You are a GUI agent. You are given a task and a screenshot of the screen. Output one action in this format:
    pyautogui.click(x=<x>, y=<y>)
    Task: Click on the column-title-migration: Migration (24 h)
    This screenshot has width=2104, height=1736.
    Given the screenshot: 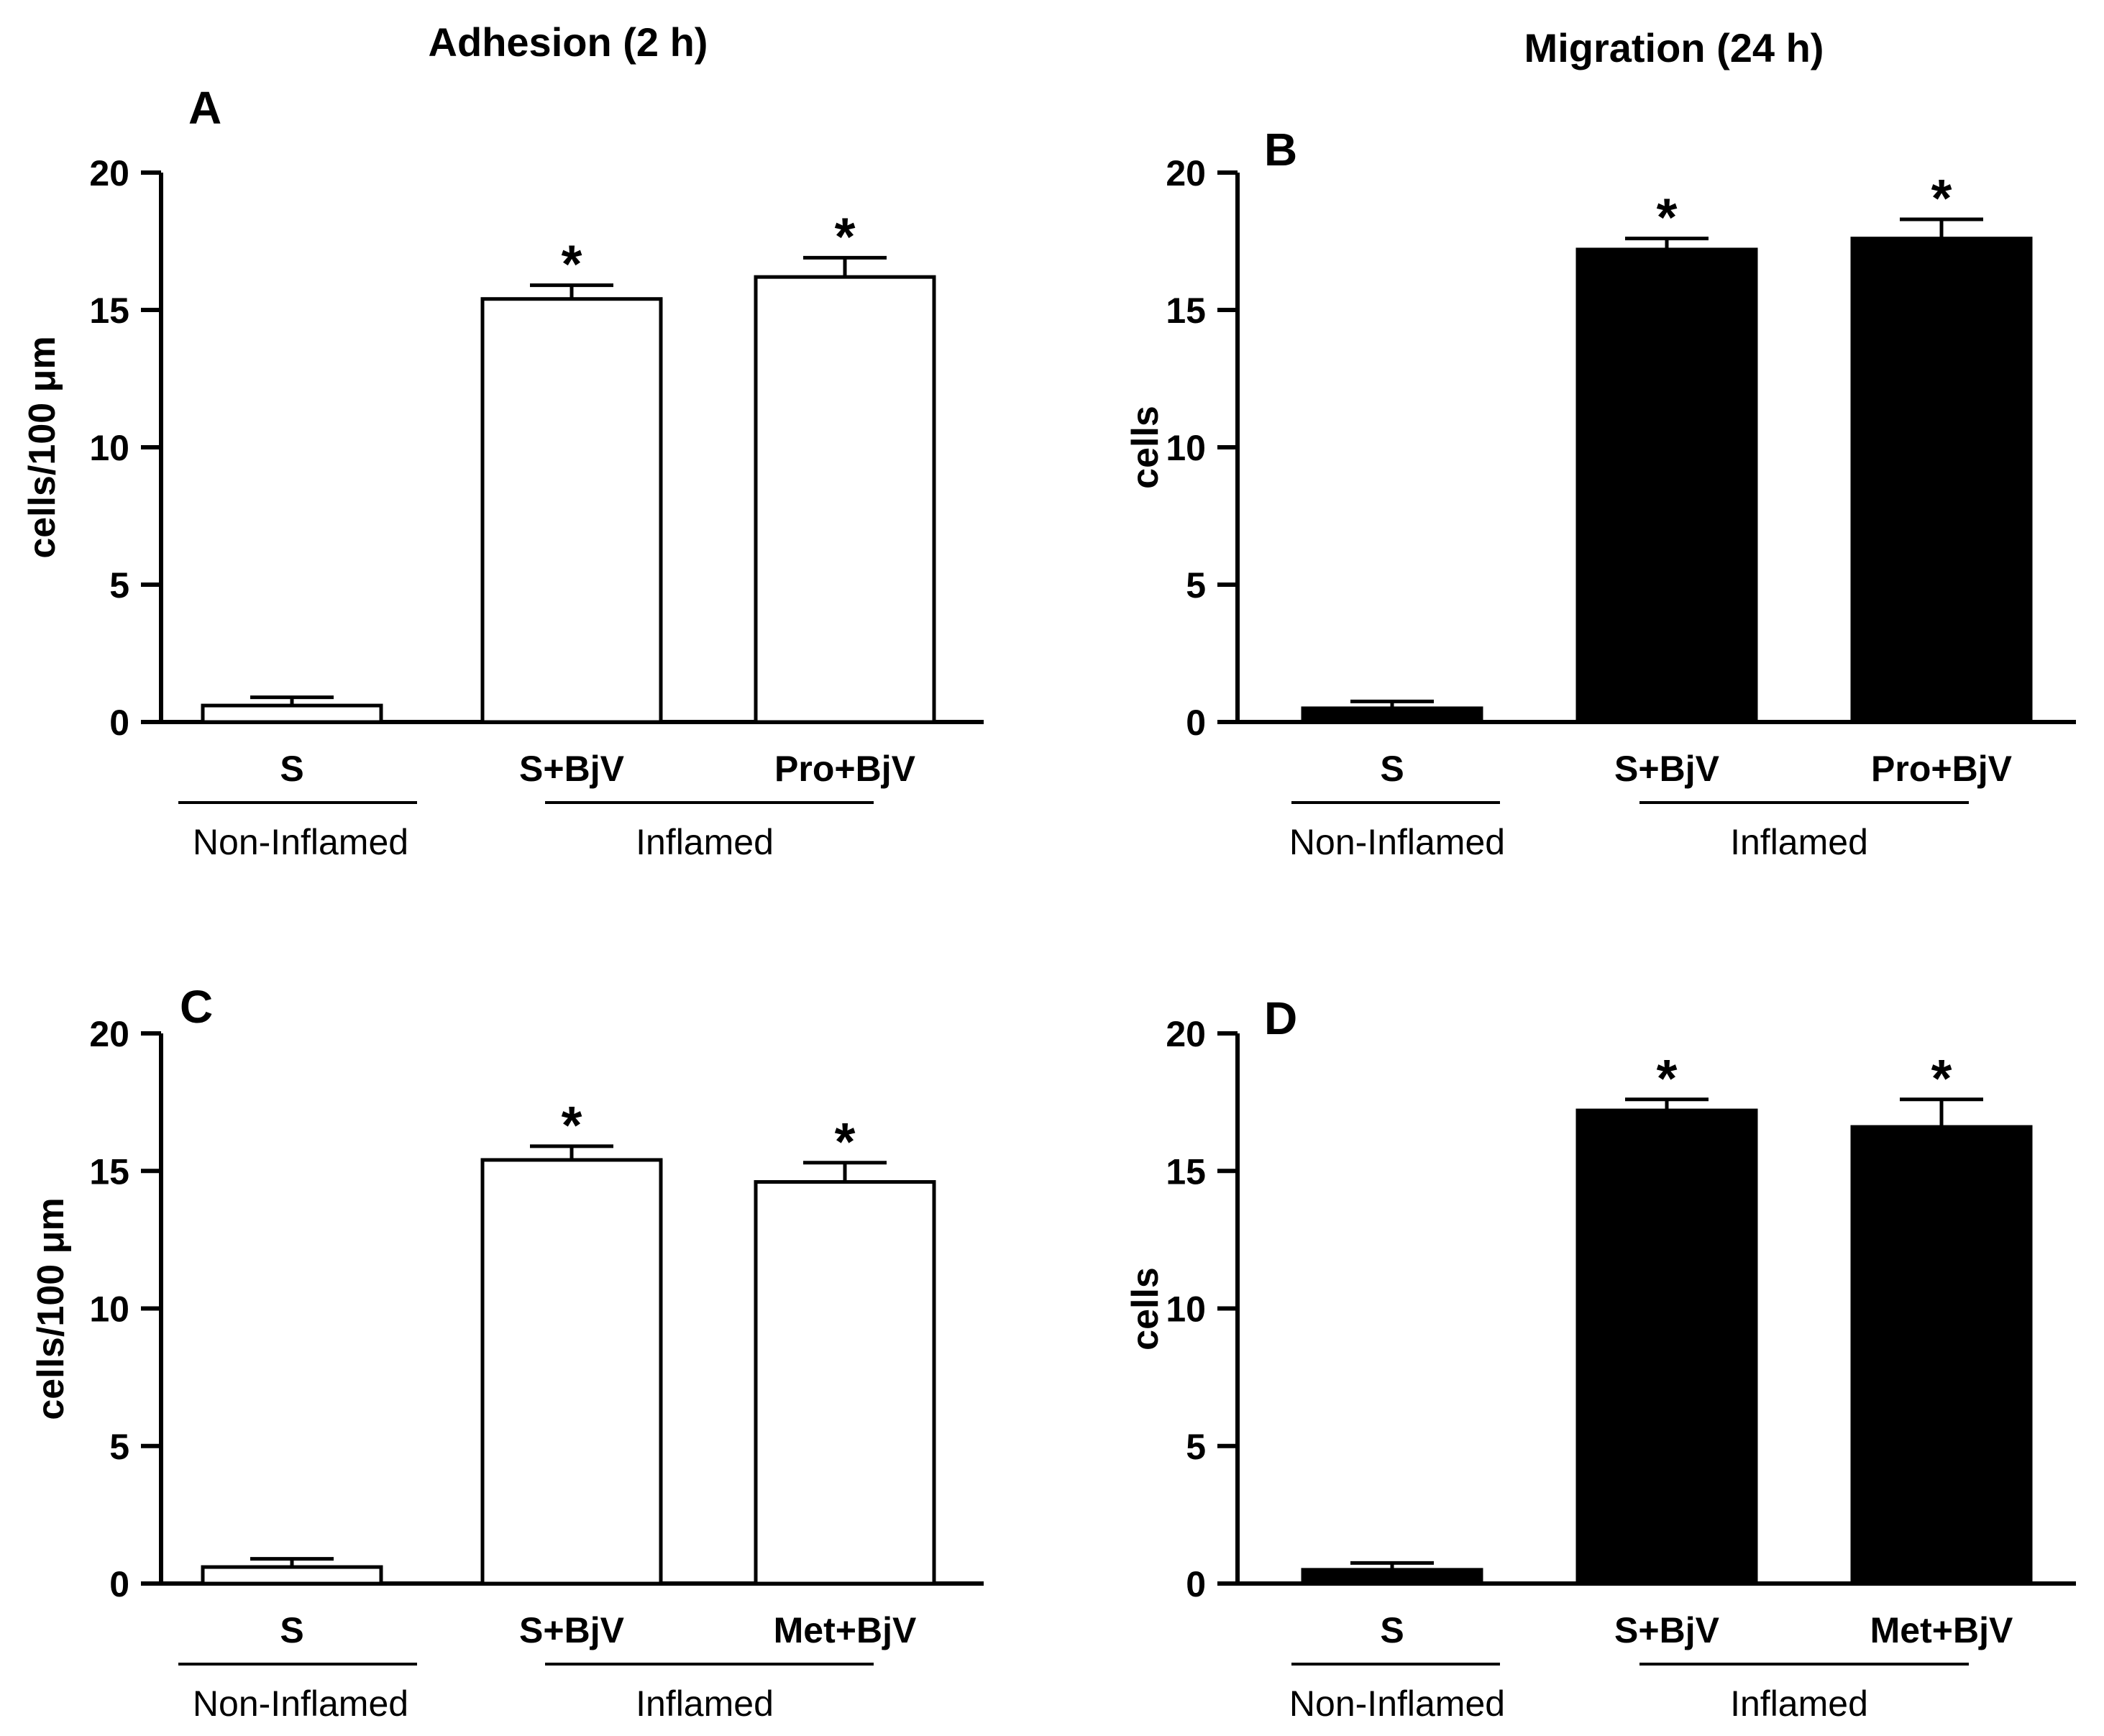 What is the action you would take?
    pyautogui.click(x=1674, y=48)
    